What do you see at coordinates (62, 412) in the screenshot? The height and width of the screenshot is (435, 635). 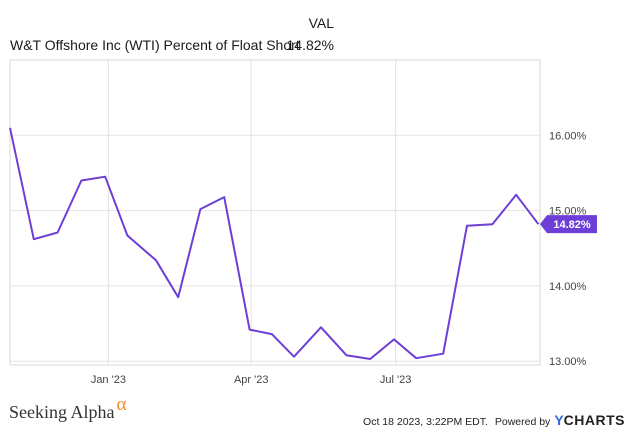 I see `brand-text: Seeking Alpha` at bounding box center [62, 412].